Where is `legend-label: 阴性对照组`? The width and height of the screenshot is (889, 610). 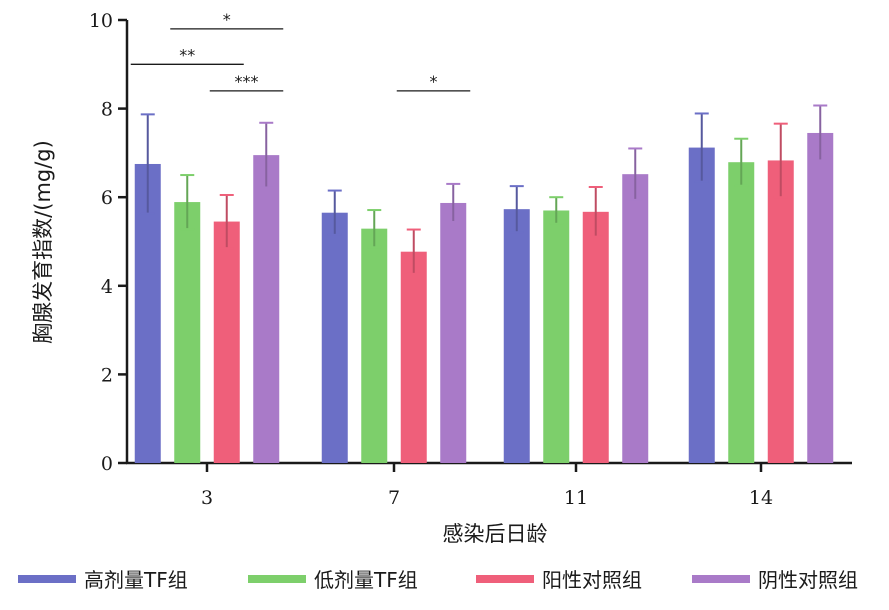 legend-label: 阴性对照组 is located at coordinates (808, 580).